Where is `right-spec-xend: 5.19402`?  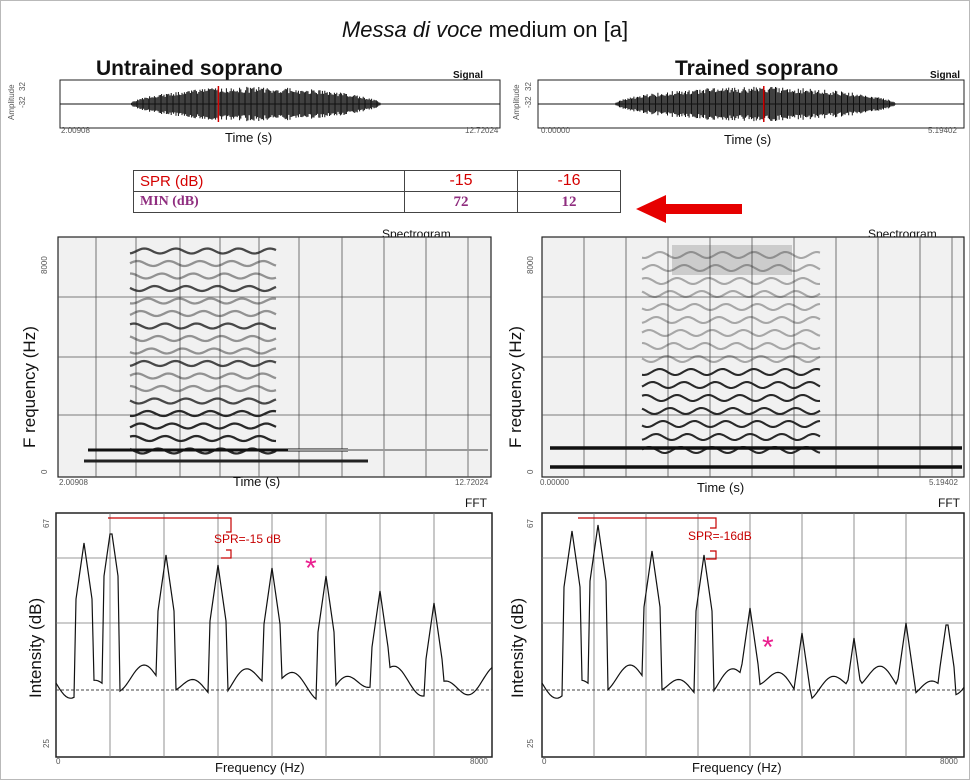 right-spec-xend: 5.19402 is located at coordinates (943, 482).